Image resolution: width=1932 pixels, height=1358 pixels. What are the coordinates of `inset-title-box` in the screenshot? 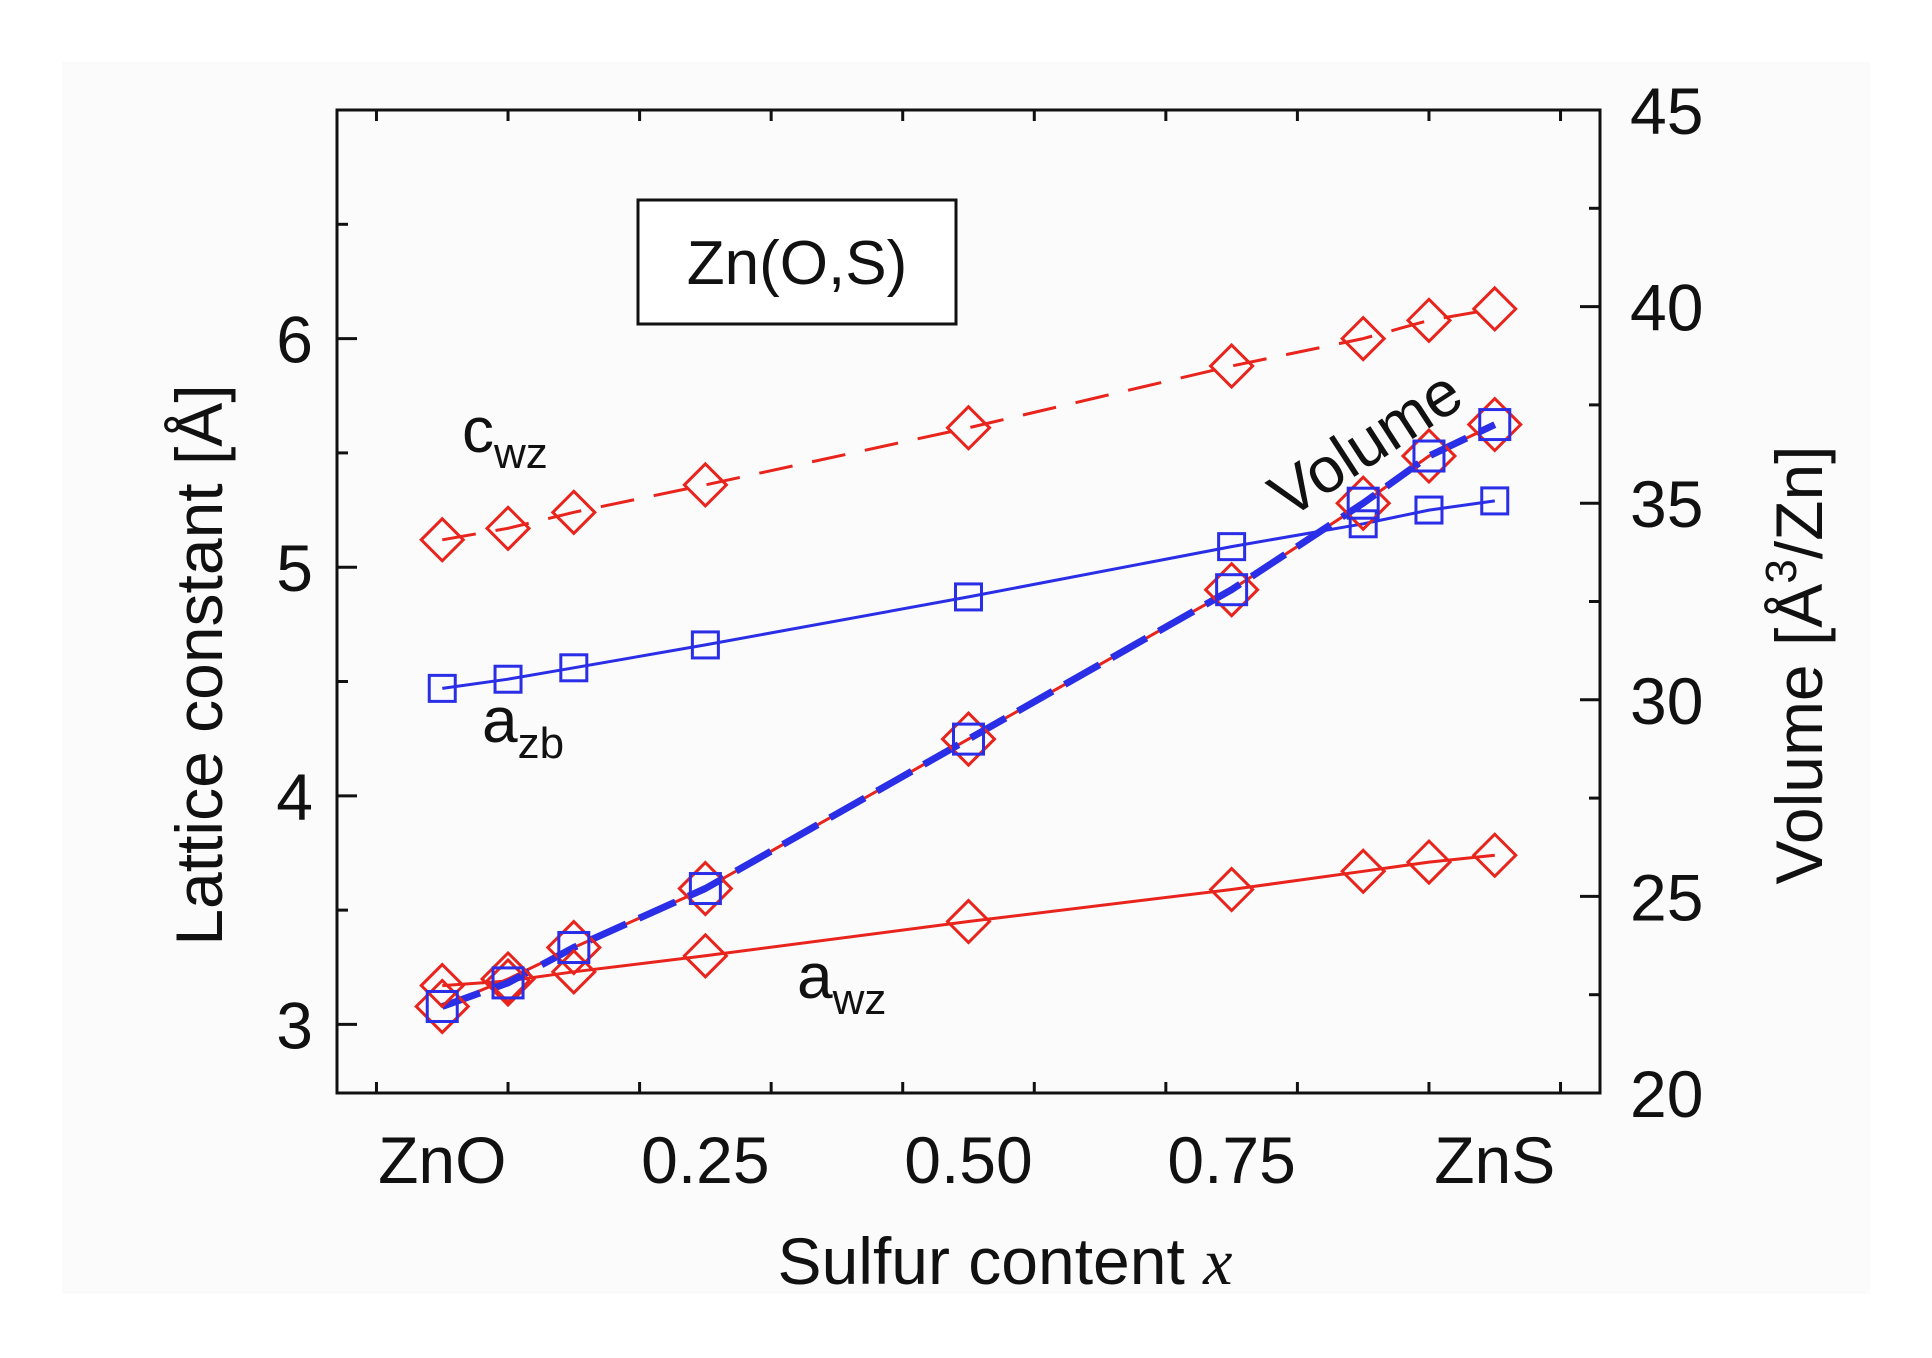 It's located at (797, 262).